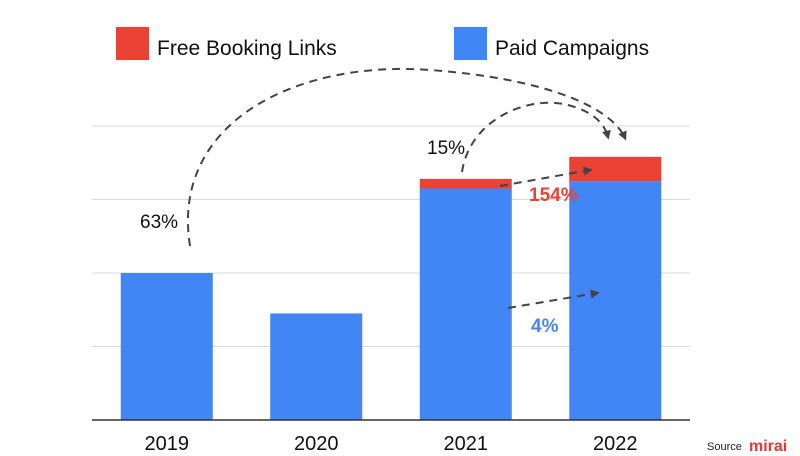 The width and height of the screenshot is (800, 456). I want to click on annotation-154-percent: 154%, so click(553, 195).